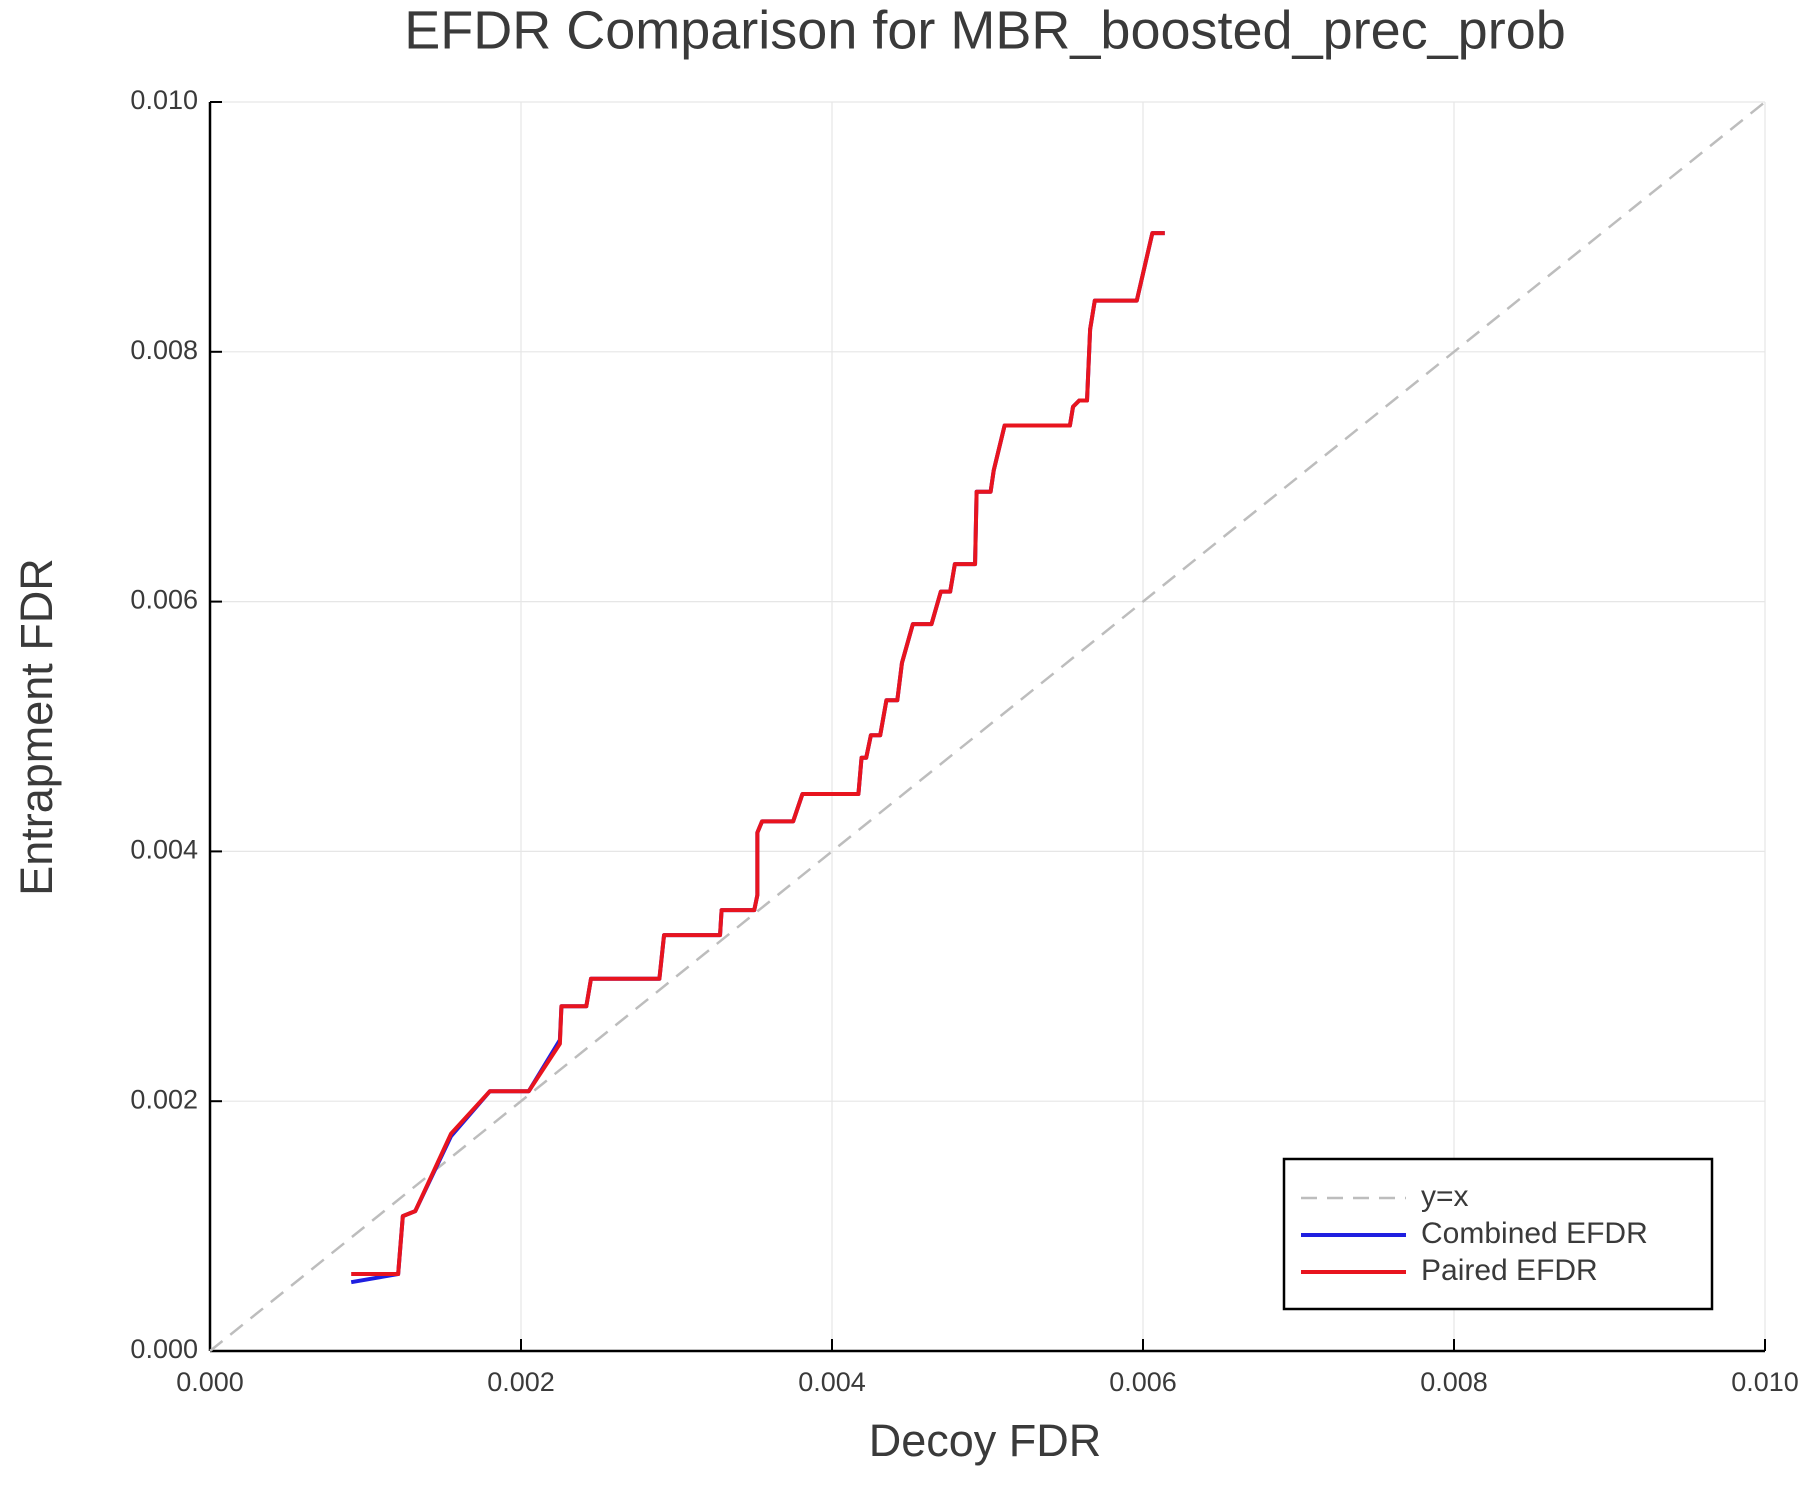 This screenshot has width=1800, height=1500. Describe the element at coordinates (521, 1382) in the screenshot. I see `x-tick-label: 0.002` at that location.